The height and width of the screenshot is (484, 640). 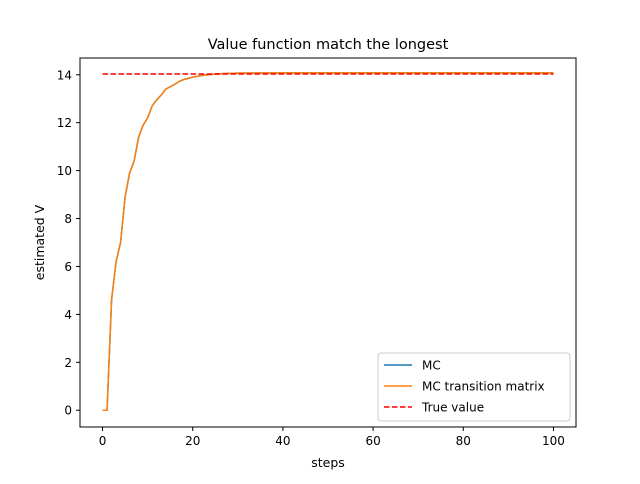 I want to click on legend-label-mc-transition-matrix: MC transition matrix, so click(x=483, y=387).